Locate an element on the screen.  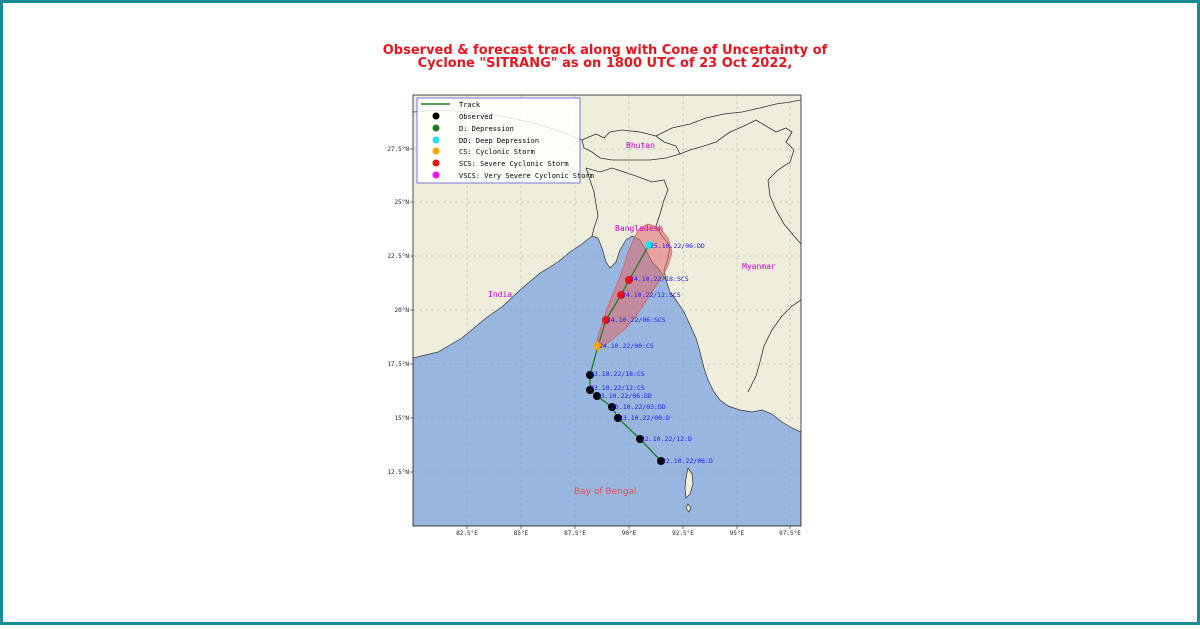
border-myanmar is located at coordinates (740, 182).